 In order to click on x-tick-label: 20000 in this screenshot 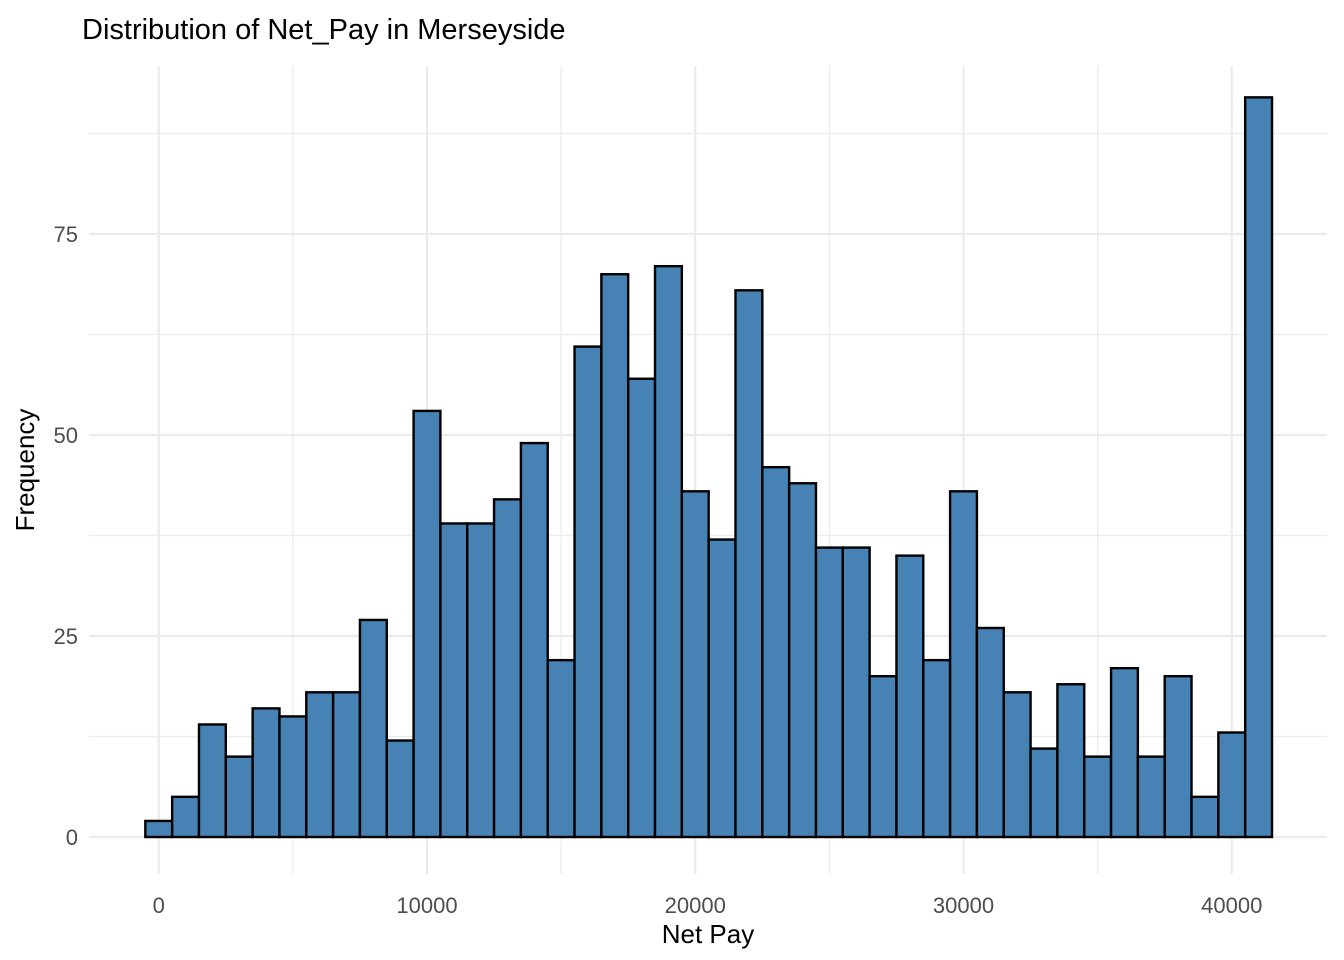, I will do `click(695, 905)`.